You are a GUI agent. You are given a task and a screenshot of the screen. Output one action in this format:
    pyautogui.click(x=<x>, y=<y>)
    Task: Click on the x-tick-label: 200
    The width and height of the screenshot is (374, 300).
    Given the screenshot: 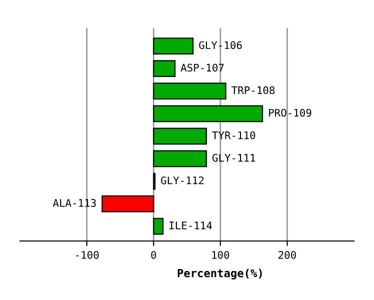 What is the action you would take?
    pyautogui.click(x=287, y=254)
    